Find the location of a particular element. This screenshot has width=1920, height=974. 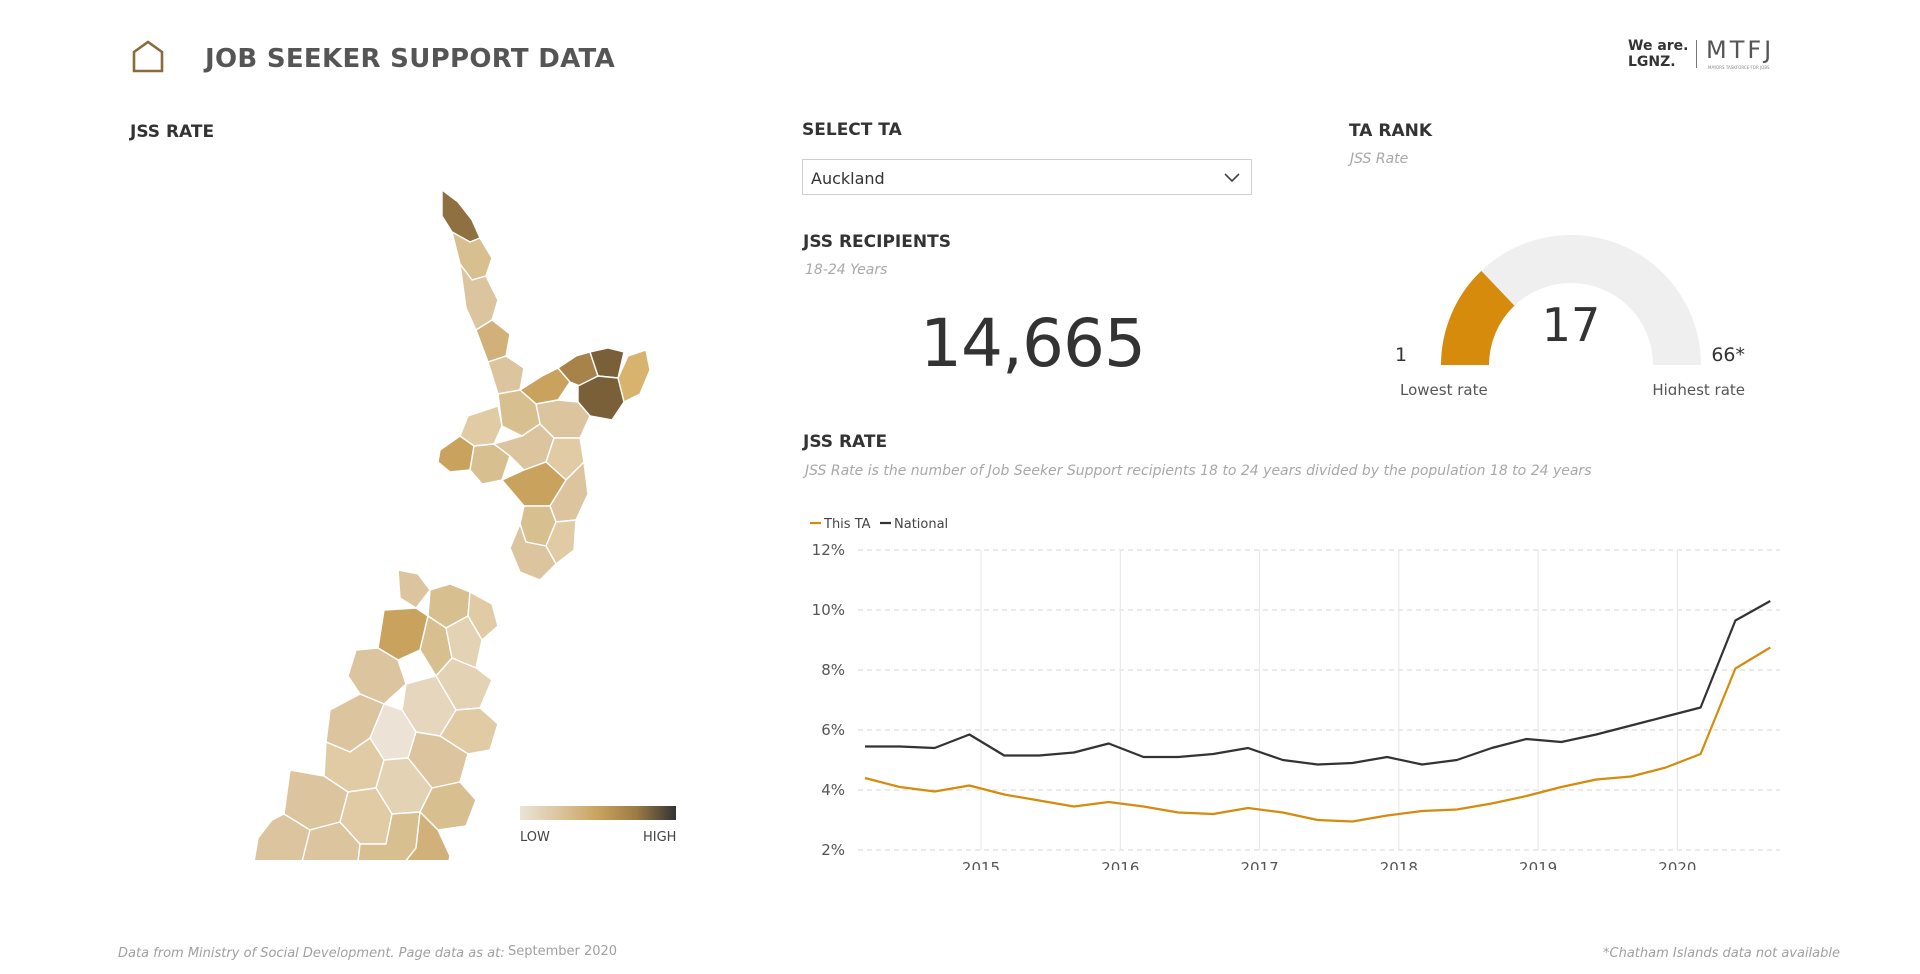

x-tick-label: 2020 is located at coordinates (1677, 864).